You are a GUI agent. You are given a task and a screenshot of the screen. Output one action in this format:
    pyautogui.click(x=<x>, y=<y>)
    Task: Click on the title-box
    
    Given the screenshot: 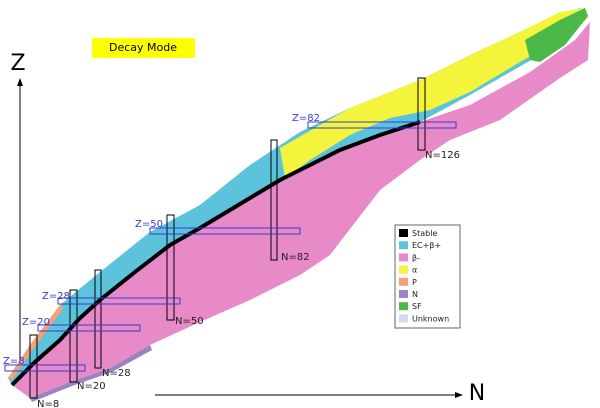 What is the action you would take?
    pyautogui.click(x=143, y=48)
    